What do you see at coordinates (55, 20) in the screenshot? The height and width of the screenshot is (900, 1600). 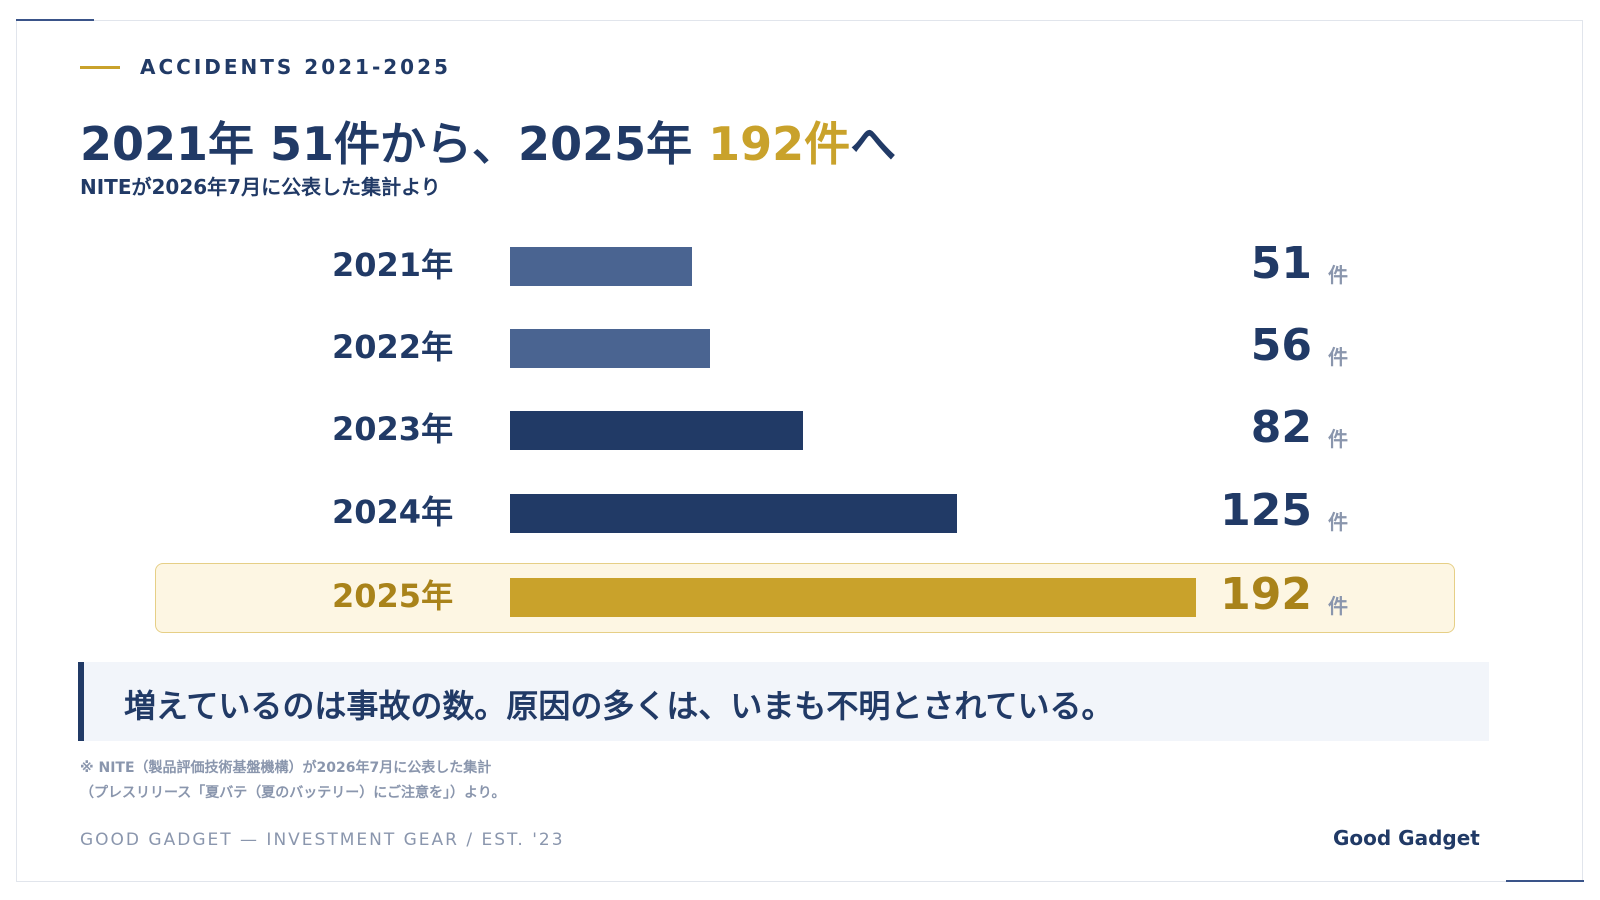 I see `corner-accent-top` at bounding box center [55, 20].